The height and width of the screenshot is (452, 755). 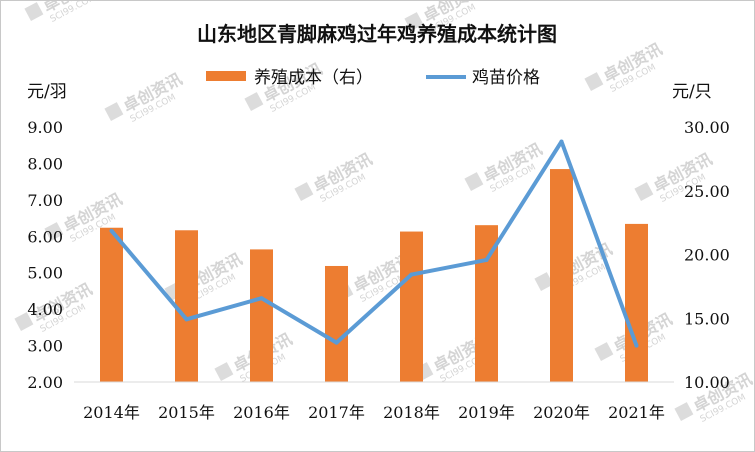 What do you see at coordinates (377, 34) in the screenshot?
I see `chart-title: 山东地区青脚麻鸡过年鸡养殖成本统计图` at bounding box center [377, 34].